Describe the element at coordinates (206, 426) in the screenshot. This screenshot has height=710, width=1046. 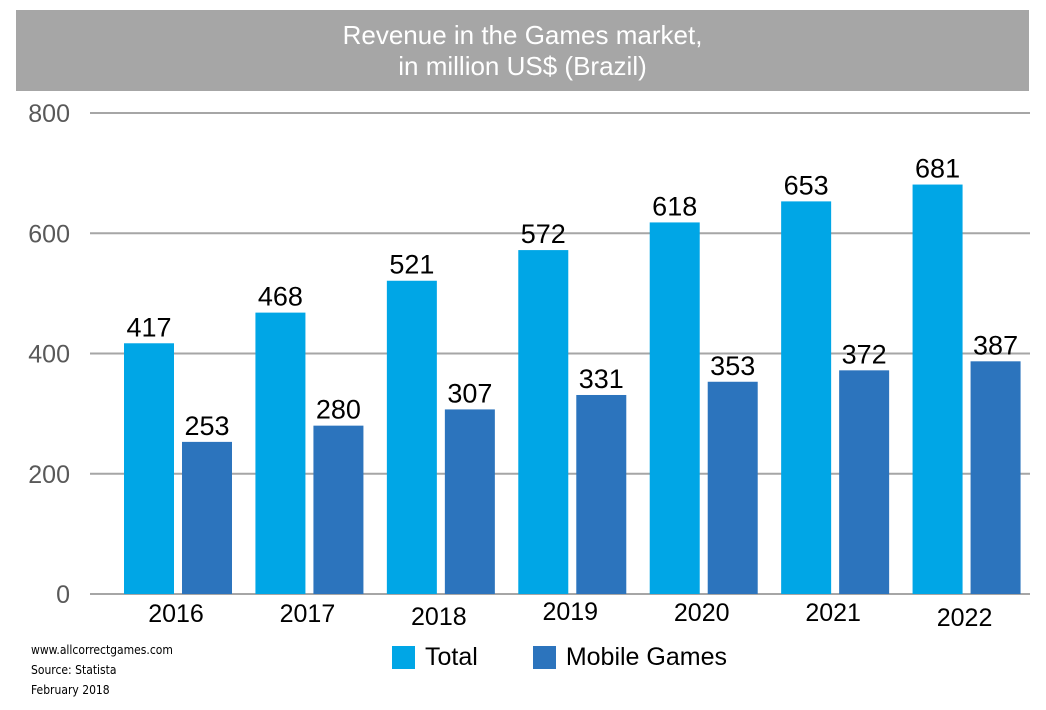
I see `data-label: 253` at that location.